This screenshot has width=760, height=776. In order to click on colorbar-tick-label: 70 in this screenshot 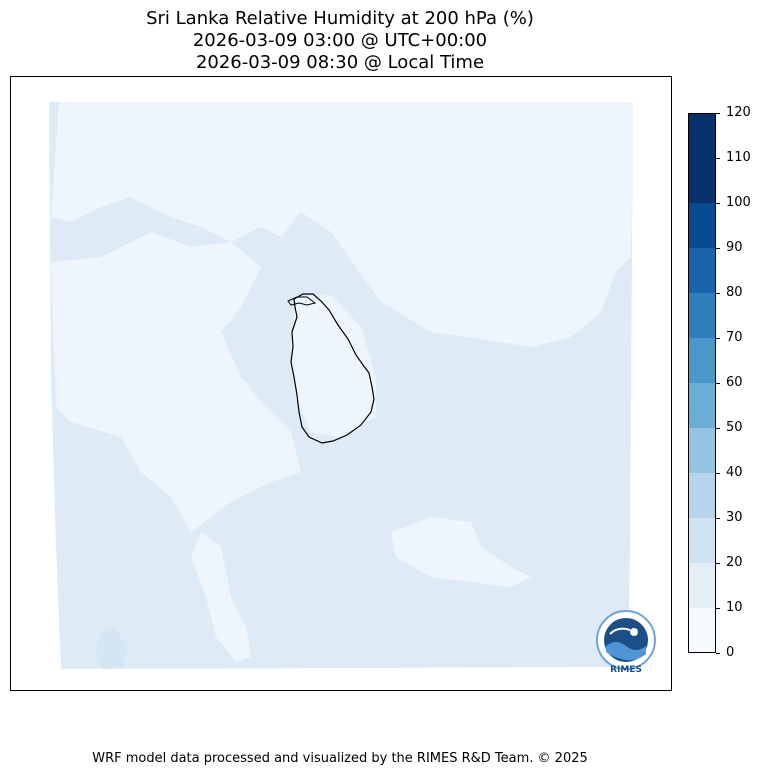, I will do `click(734, 337)`.